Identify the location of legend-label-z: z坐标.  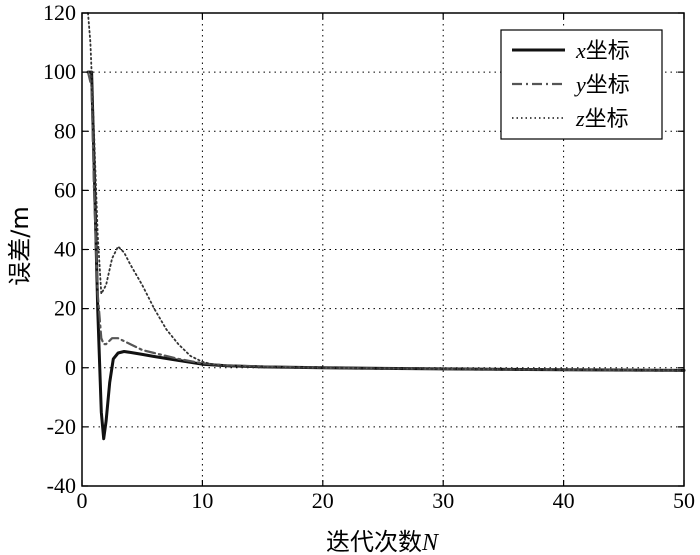
(602, 119).